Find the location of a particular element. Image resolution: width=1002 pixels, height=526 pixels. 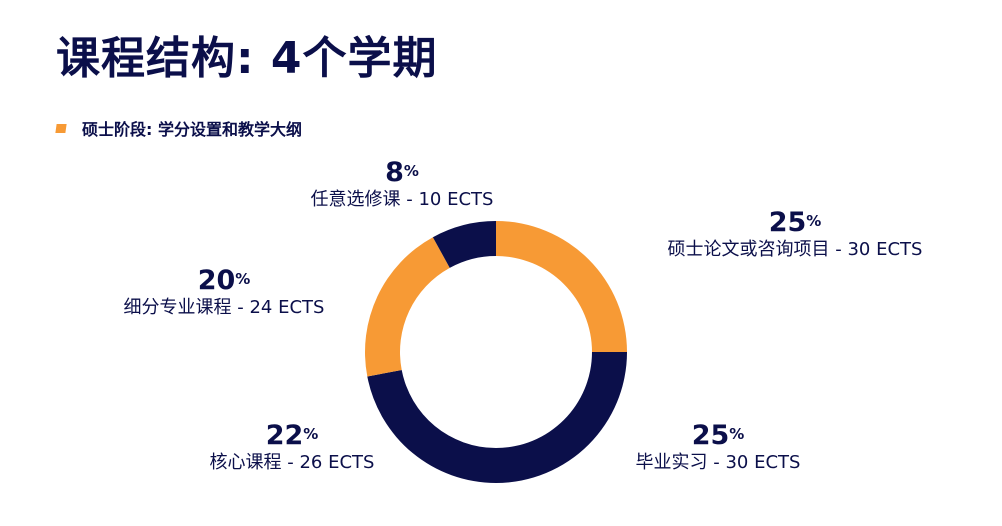

slice-caption-core: 核心课程 - 26 ECTS is located at coordinates (292, 462).